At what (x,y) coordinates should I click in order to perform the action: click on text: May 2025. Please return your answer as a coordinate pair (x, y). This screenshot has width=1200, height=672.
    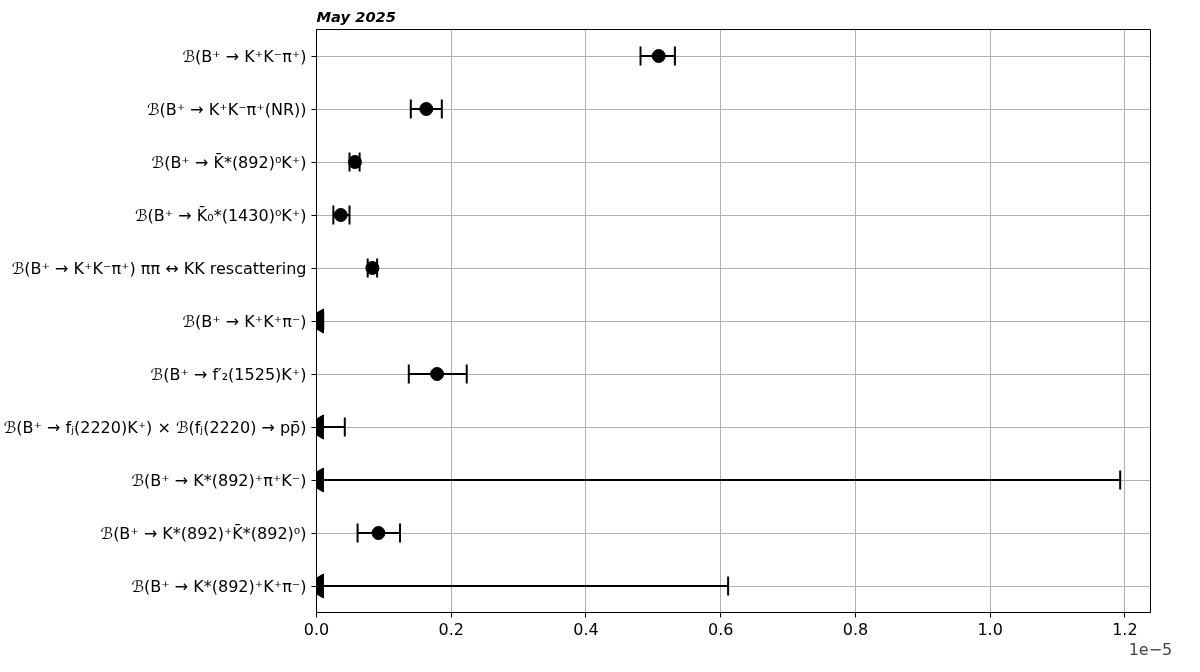
    Looking at the image, I should click on (356, 16).